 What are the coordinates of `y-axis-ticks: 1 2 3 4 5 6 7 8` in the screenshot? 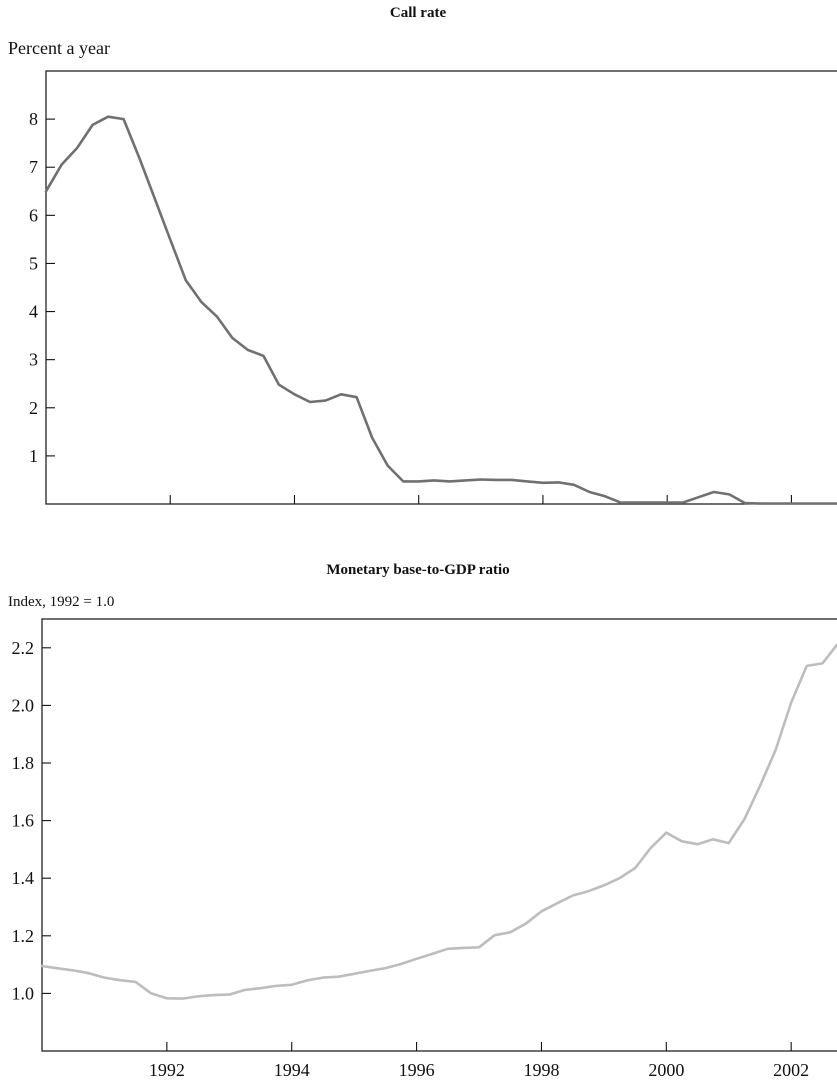 It's located at (42, 287).